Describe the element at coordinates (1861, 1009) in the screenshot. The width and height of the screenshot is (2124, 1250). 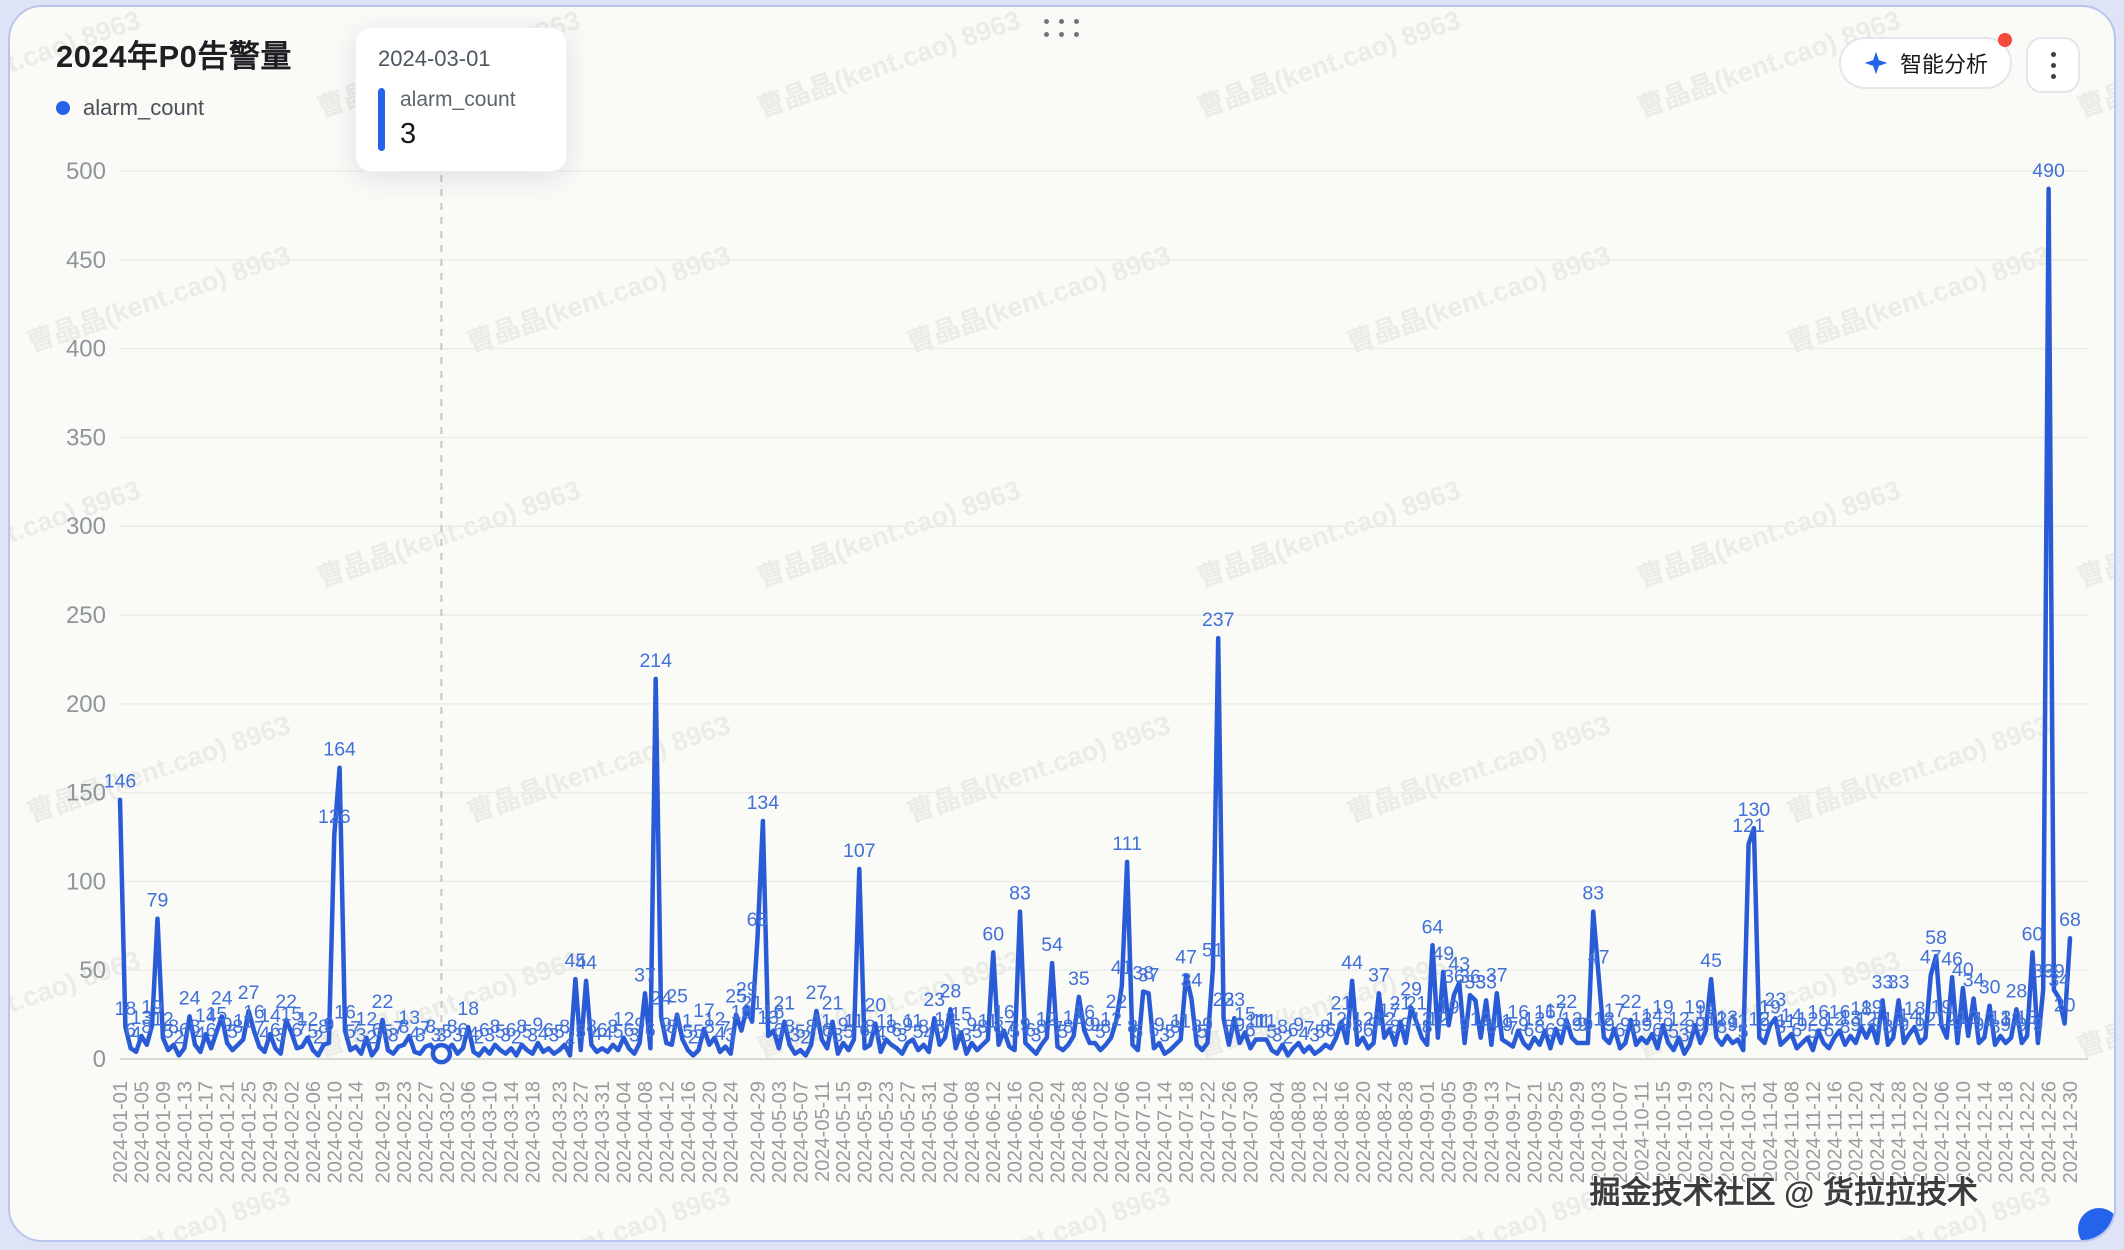
I see `point-label: 18` at that location.